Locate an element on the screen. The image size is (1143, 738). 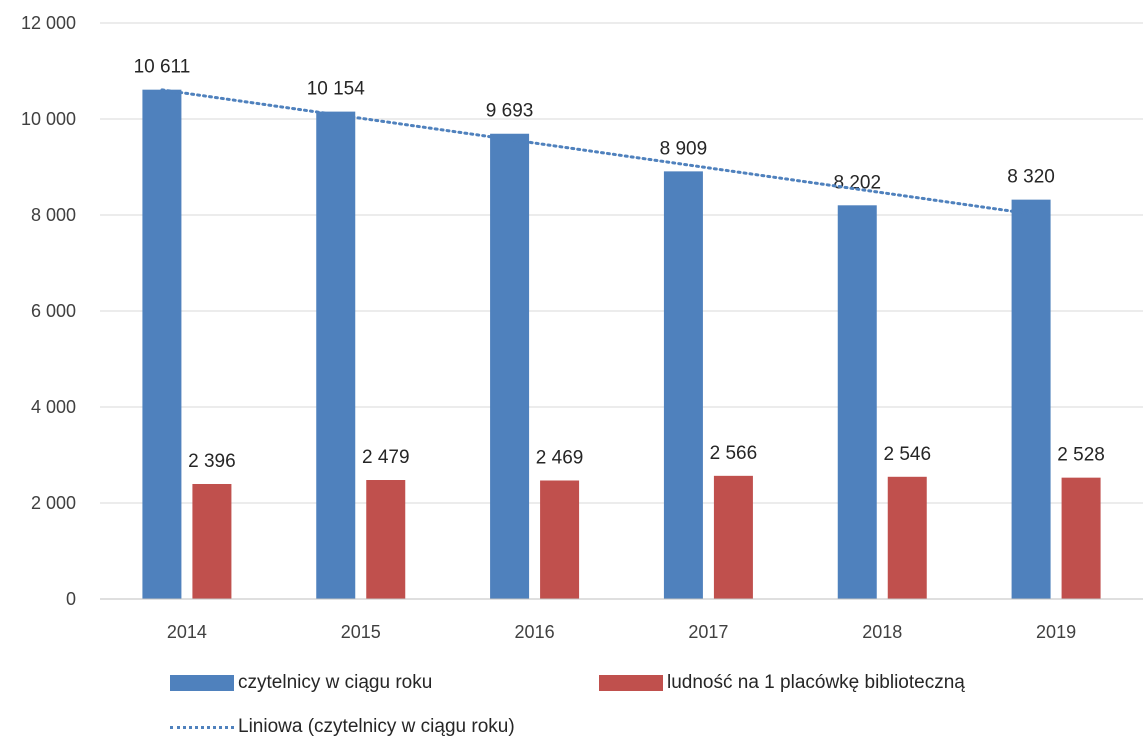
y-tick-label: 4 000 is located at coordinates (53, 407).